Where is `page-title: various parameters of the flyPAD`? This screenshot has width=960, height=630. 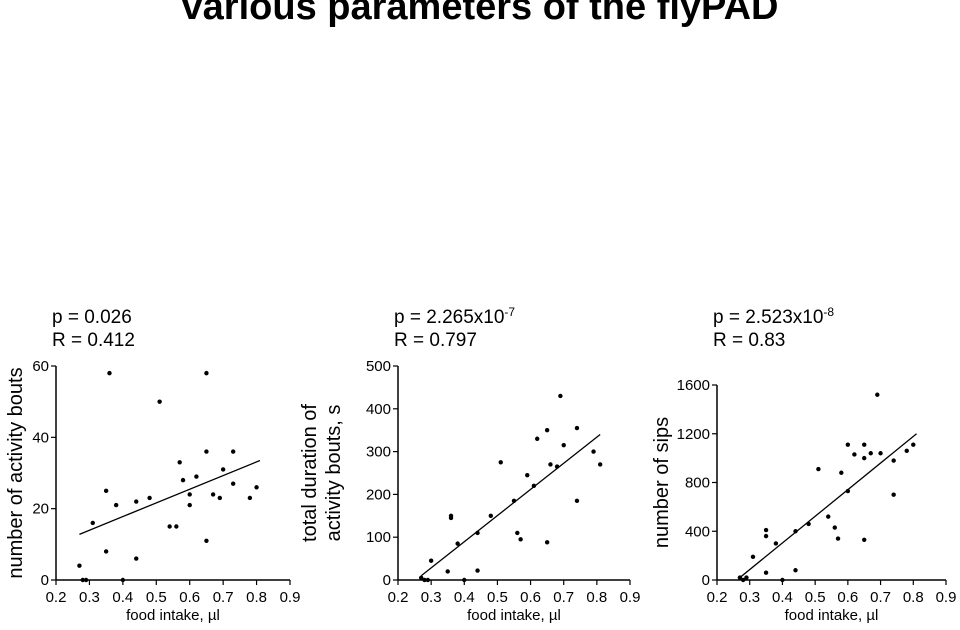
page-title: various parameters of the flyPAD is located at coordinates (480, 14).